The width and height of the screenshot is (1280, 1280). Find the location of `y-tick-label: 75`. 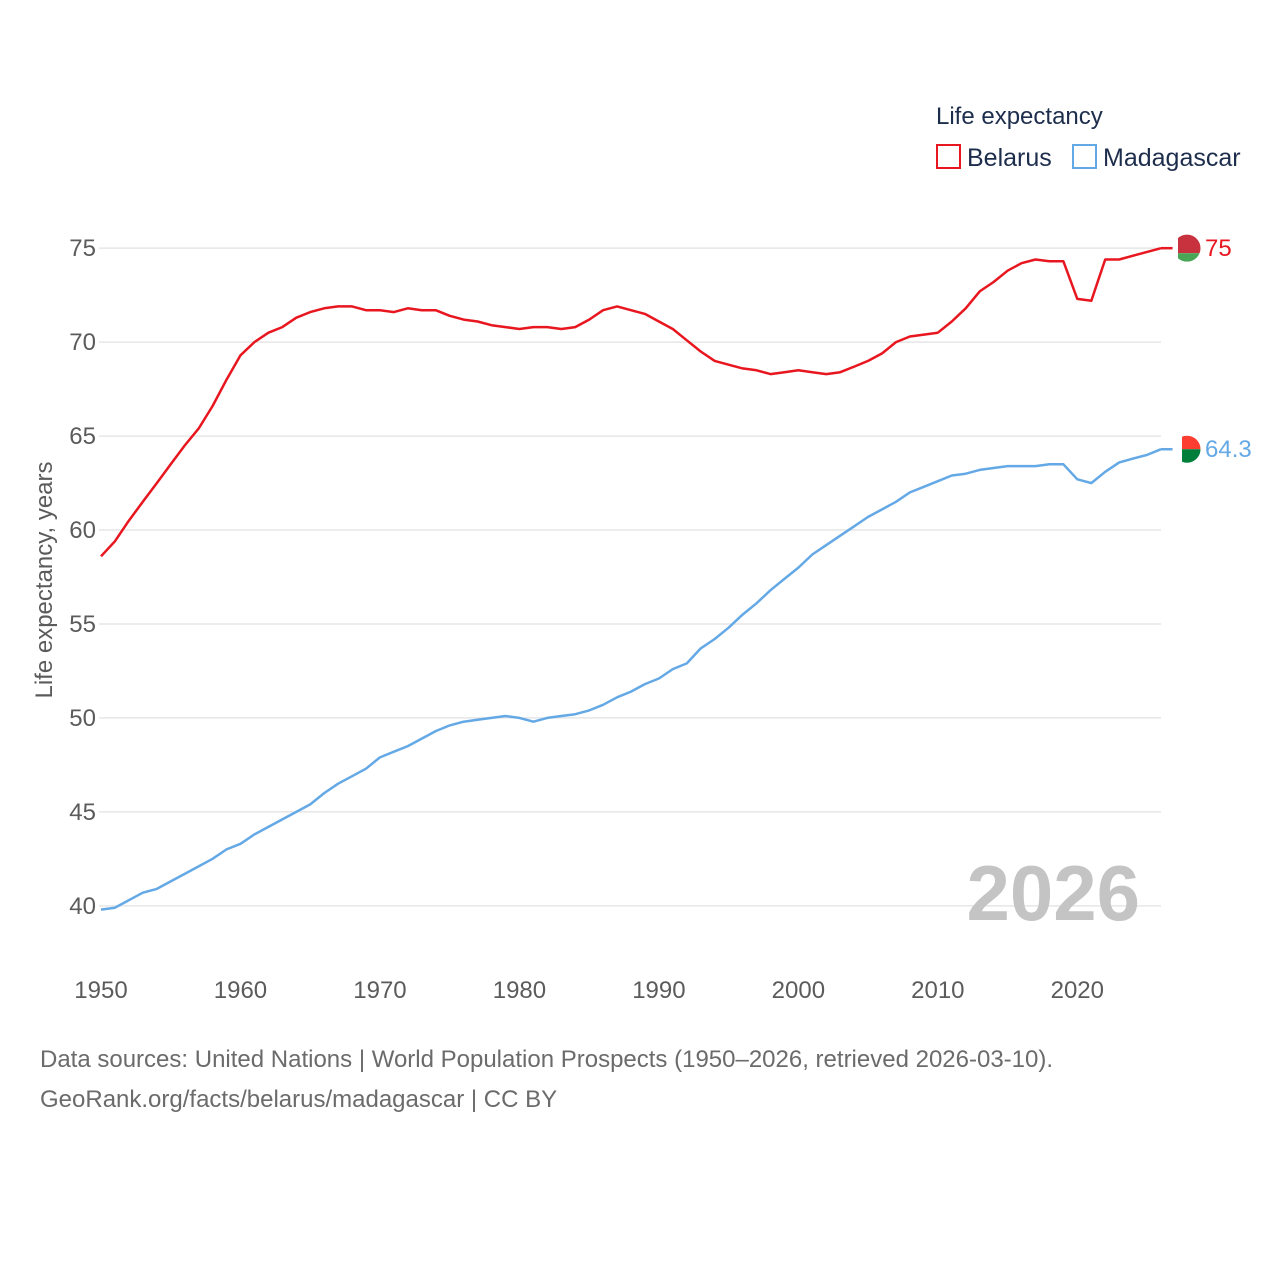

y-tick-label: 75 is located at coordinates (82, 248).